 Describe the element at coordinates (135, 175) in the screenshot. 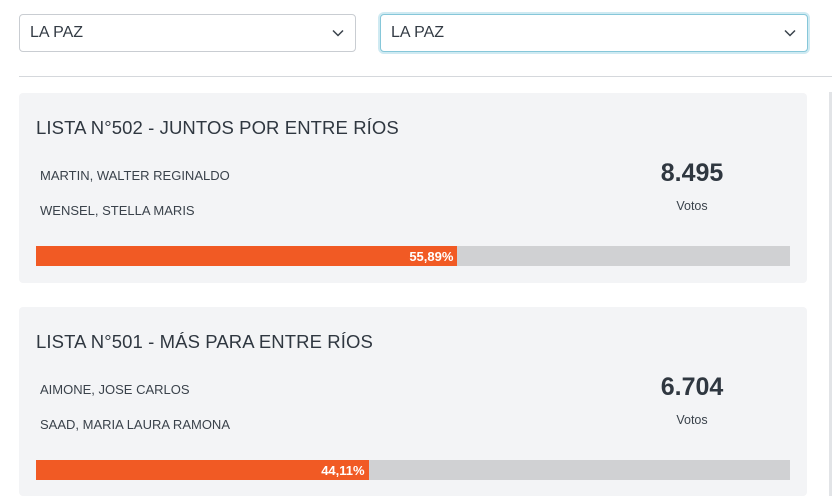

I see `candidate-name: MARTIN, WALTER REGINALDO` at that location.